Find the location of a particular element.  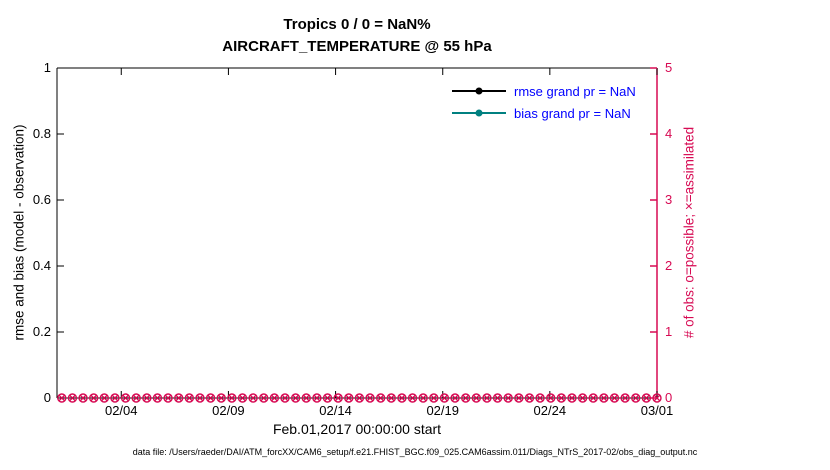

legend: rmse grand pr = NaN bias grand pr = NaN is located at coordinates (544, 102).